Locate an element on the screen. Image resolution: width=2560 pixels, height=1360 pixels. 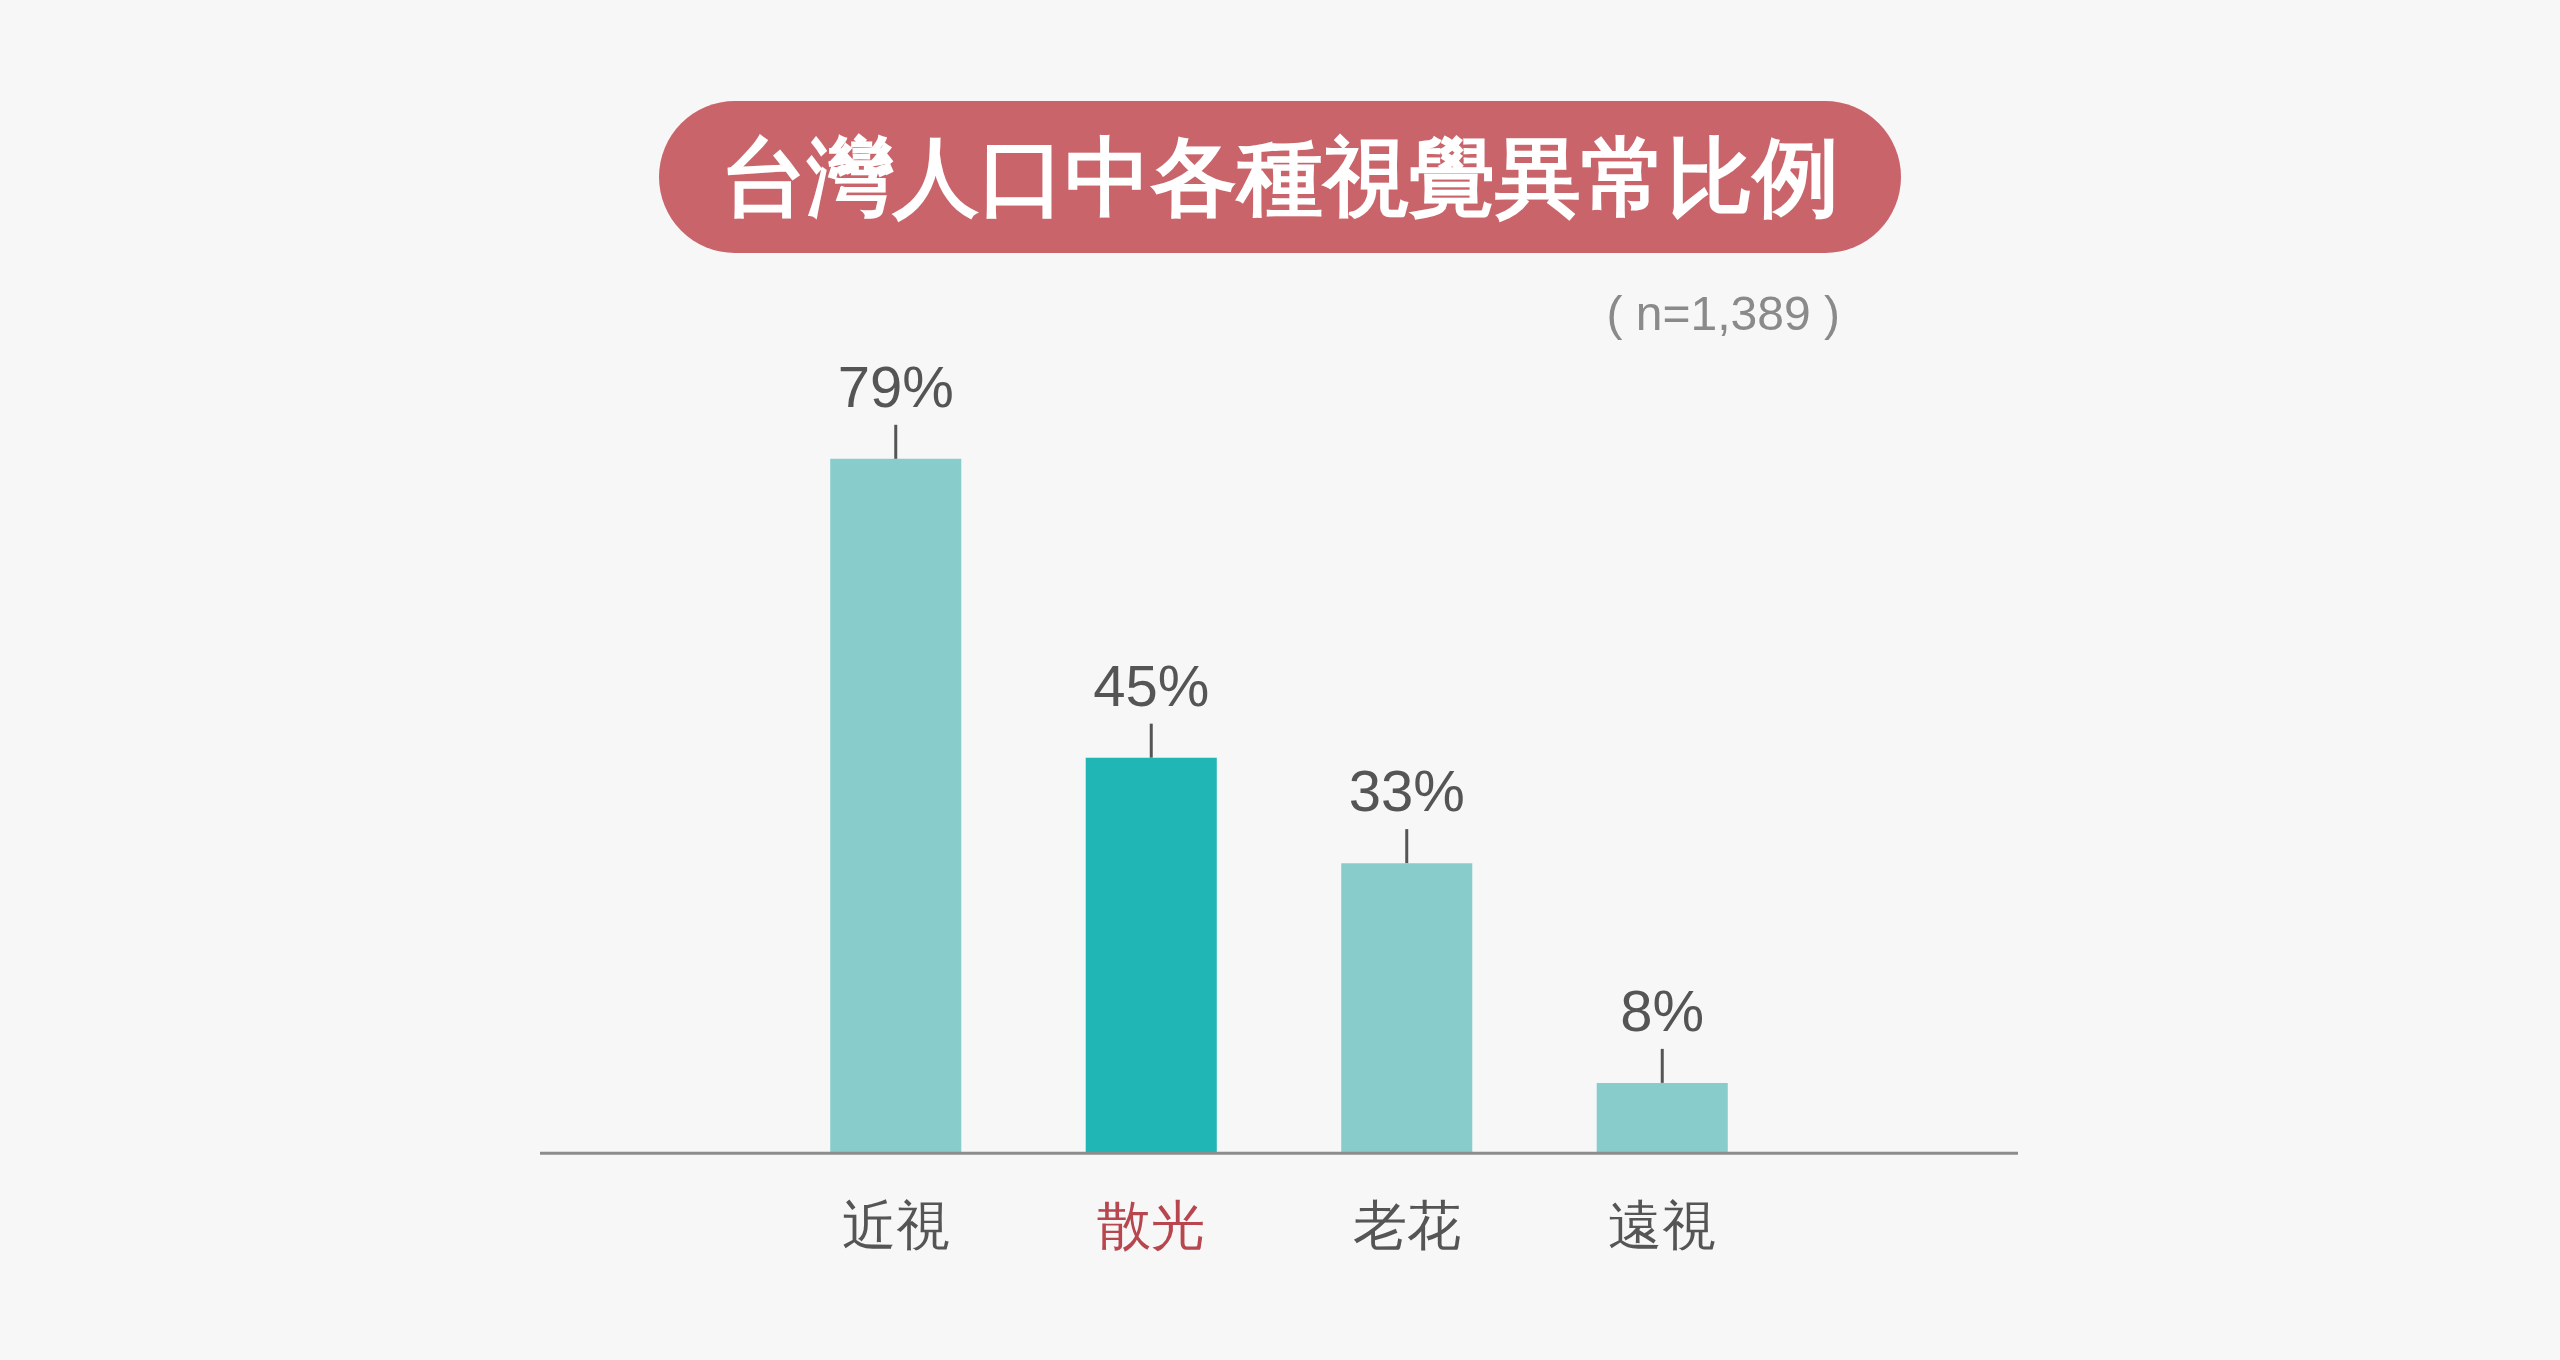
data-label: 79% is located at coordinates (895, 386).